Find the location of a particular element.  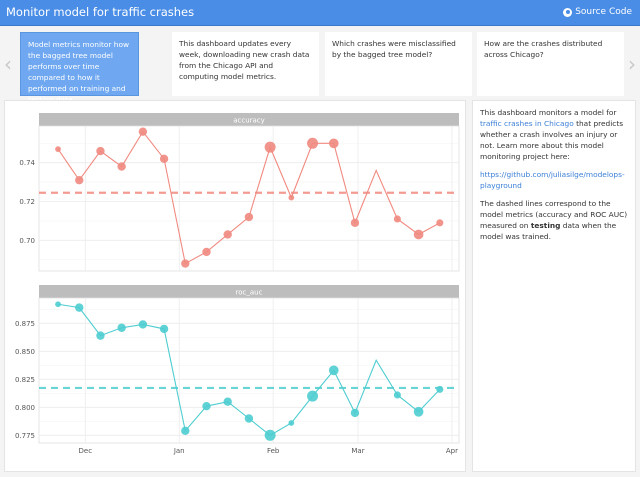

y-tick-label: 0.72 is located at coordinates (27, 202).